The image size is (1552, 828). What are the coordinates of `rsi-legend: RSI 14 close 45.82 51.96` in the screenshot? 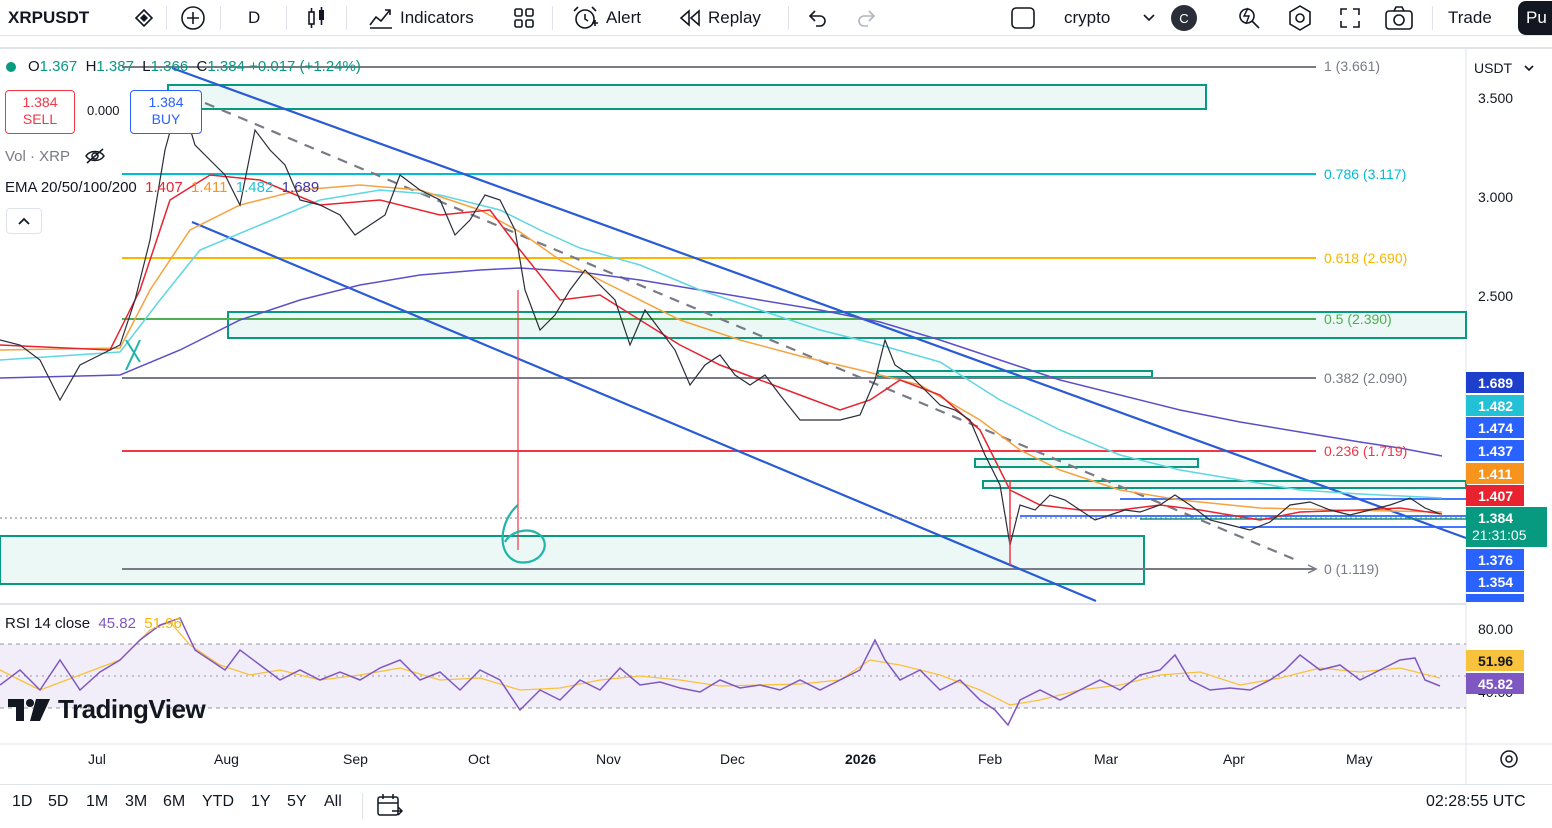 It's located at (93, 623).